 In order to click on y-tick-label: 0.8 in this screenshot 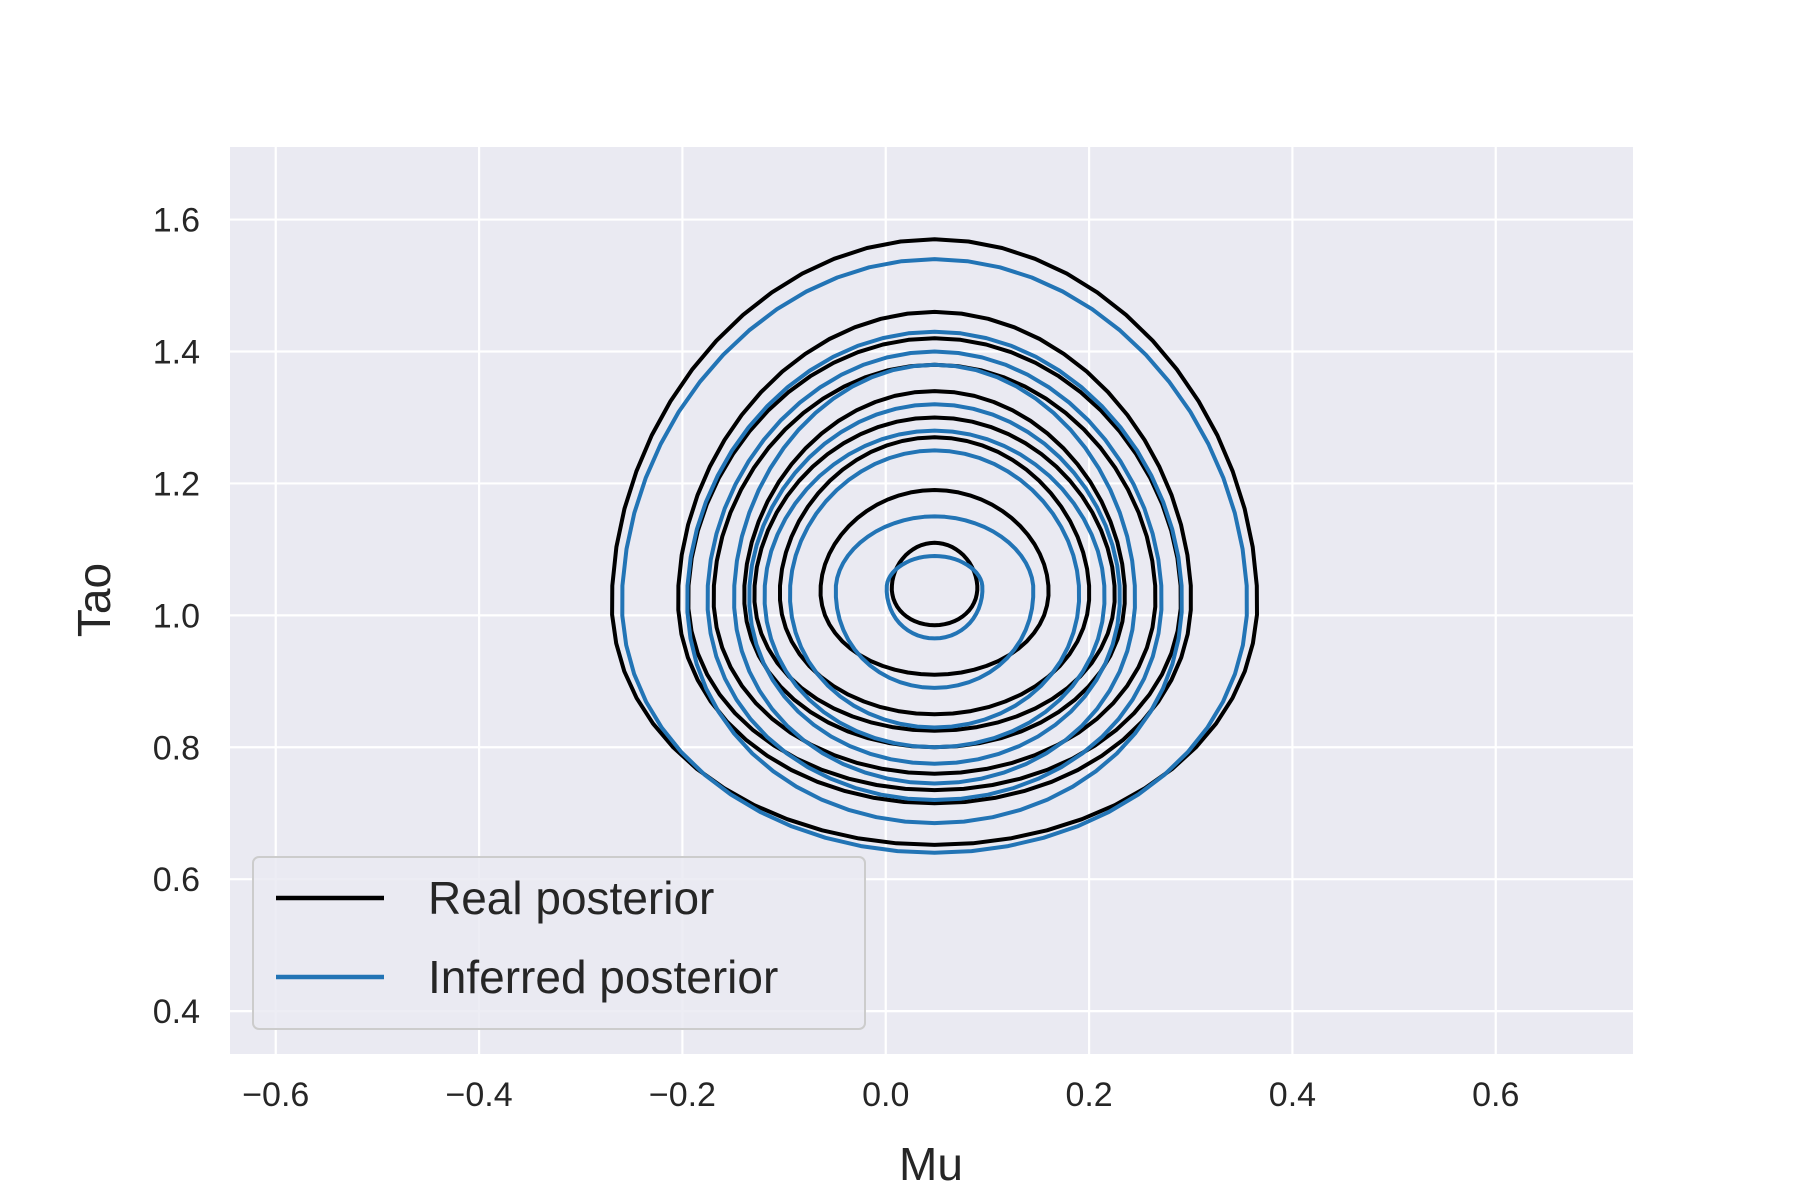, I will do `click(176, 748)`.